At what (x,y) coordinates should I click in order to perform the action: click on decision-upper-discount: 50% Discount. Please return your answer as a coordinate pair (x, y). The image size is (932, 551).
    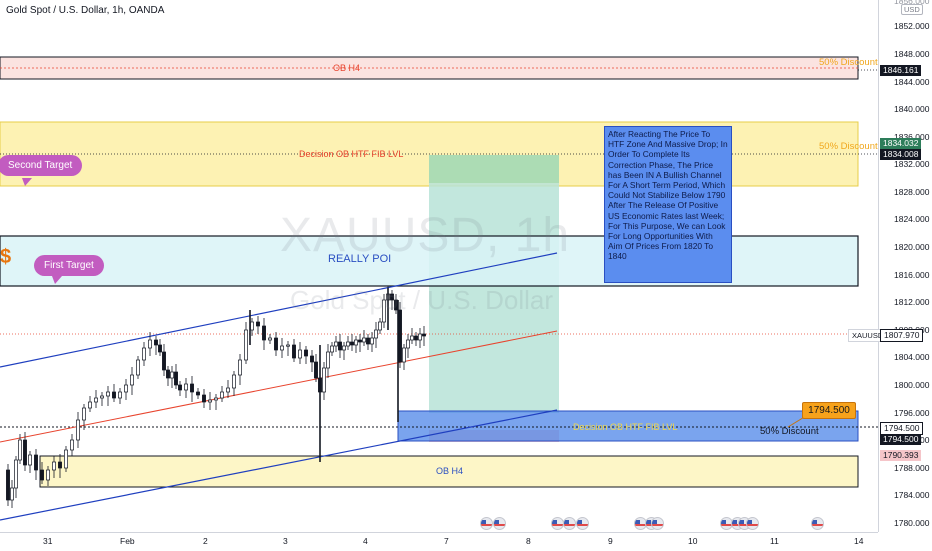
    Looking at the image, I should click on (848, 146).